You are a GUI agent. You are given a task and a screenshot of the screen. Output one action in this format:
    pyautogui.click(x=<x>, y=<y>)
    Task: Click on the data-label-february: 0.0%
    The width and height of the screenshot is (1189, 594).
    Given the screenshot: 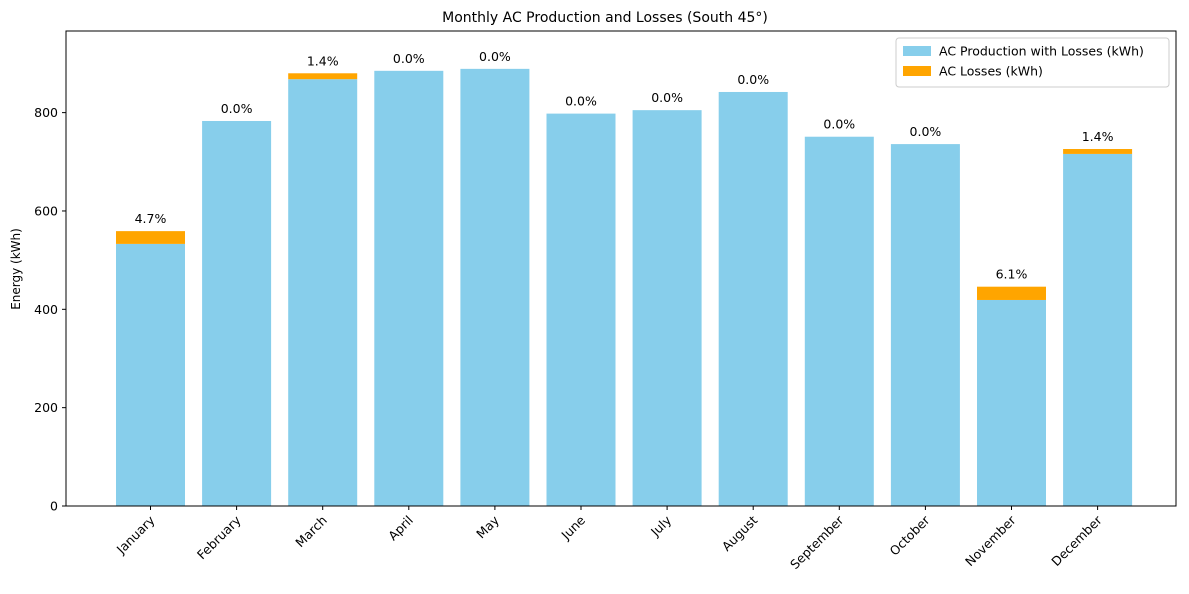 What is the action you would take?
    pyautogui.click(x=237, y=108)
    